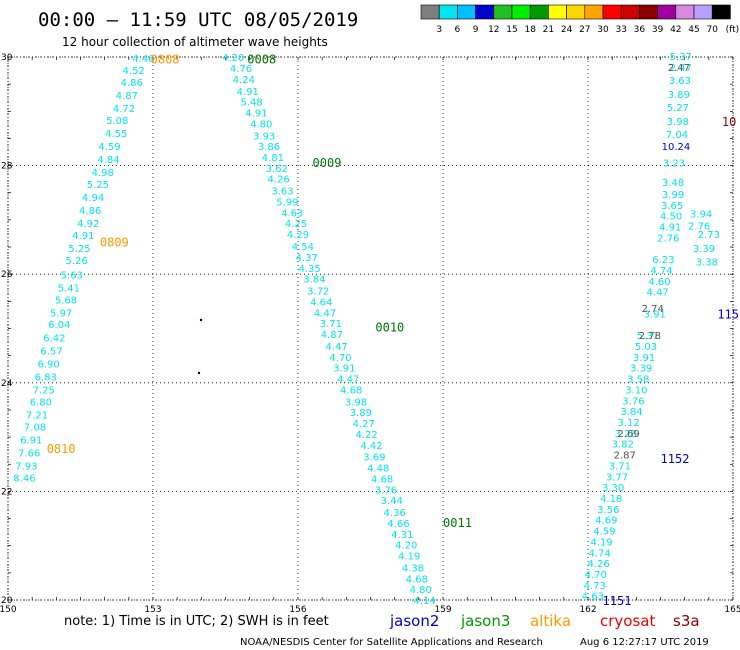 The image size is (740, 650). What do you see at coordinates (165, 60) in the screenshot?
I see `pass-time-label: 0808` at bounding box center [165, 60].